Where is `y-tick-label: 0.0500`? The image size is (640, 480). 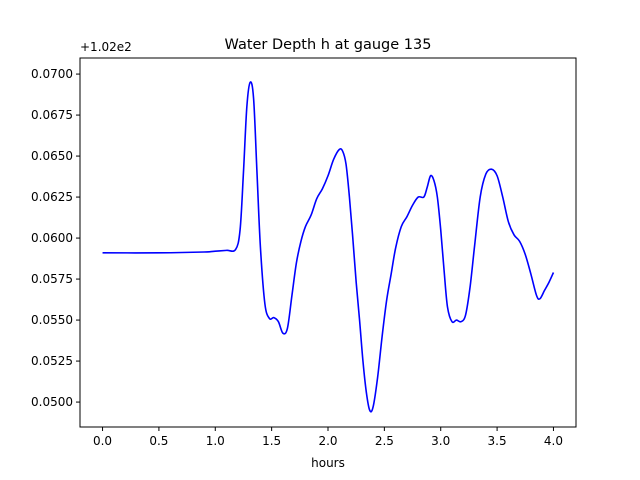
y-tick-label: 0.0500 is located at coordinates (52, 402).